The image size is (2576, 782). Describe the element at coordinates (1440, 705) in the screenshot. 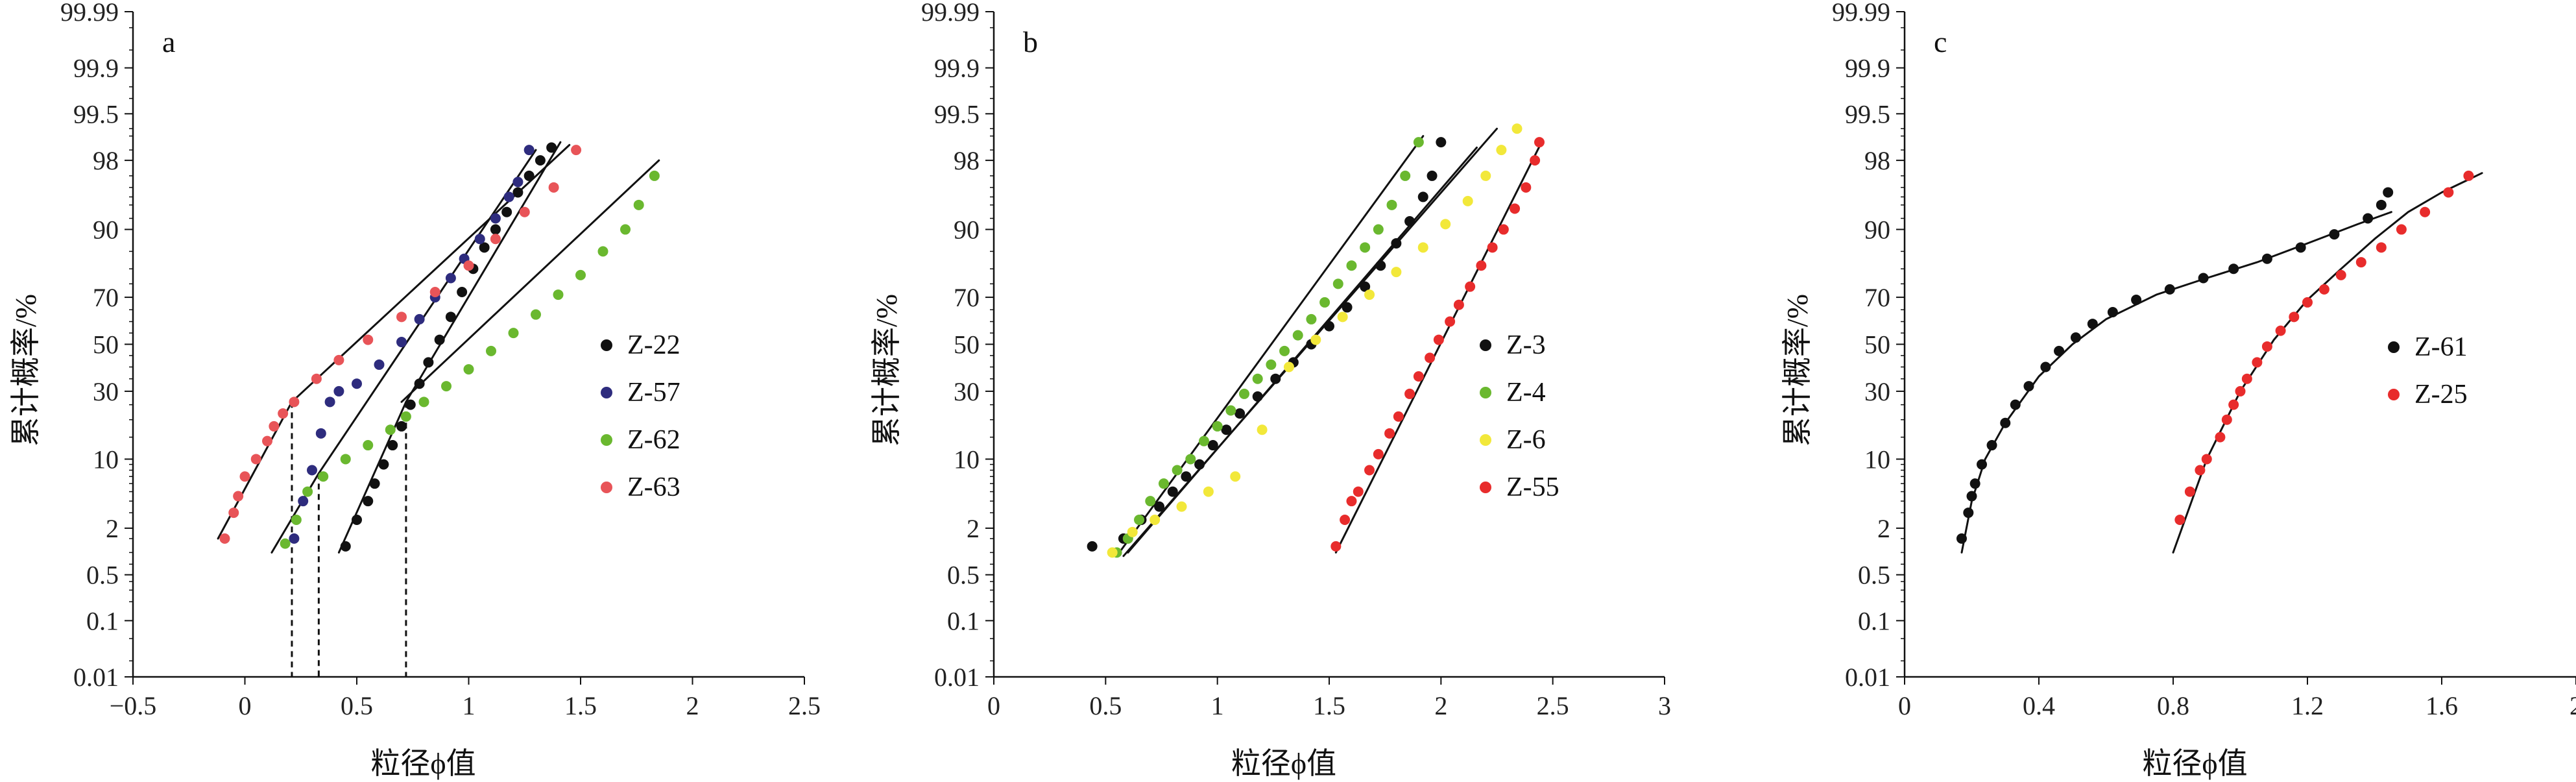

I see `x-tick-label: 2` at that location.